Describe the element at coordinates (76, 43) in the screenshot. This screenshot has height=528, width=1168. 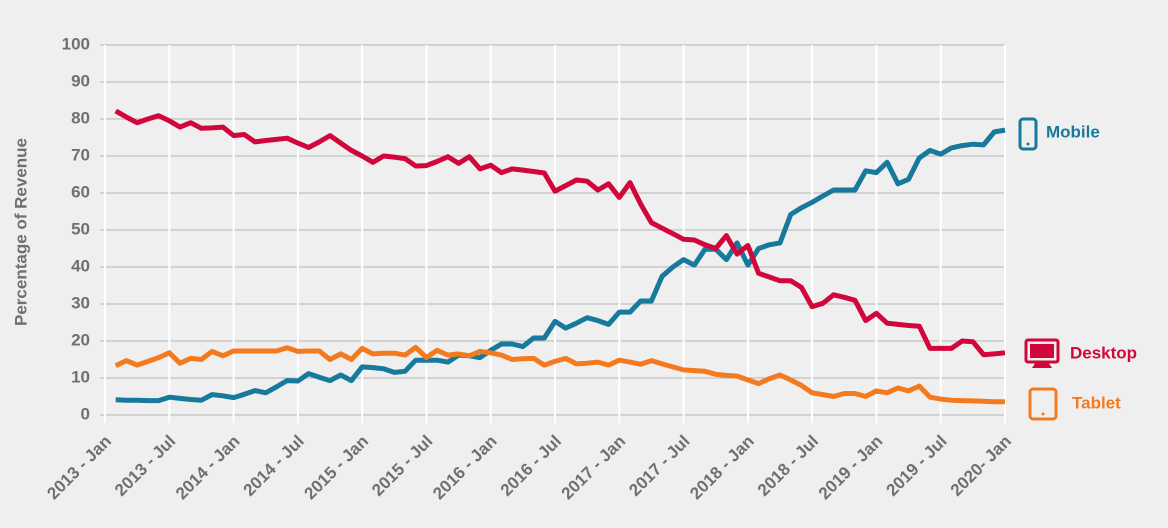
I see `y-tick-label: 100` at that location.